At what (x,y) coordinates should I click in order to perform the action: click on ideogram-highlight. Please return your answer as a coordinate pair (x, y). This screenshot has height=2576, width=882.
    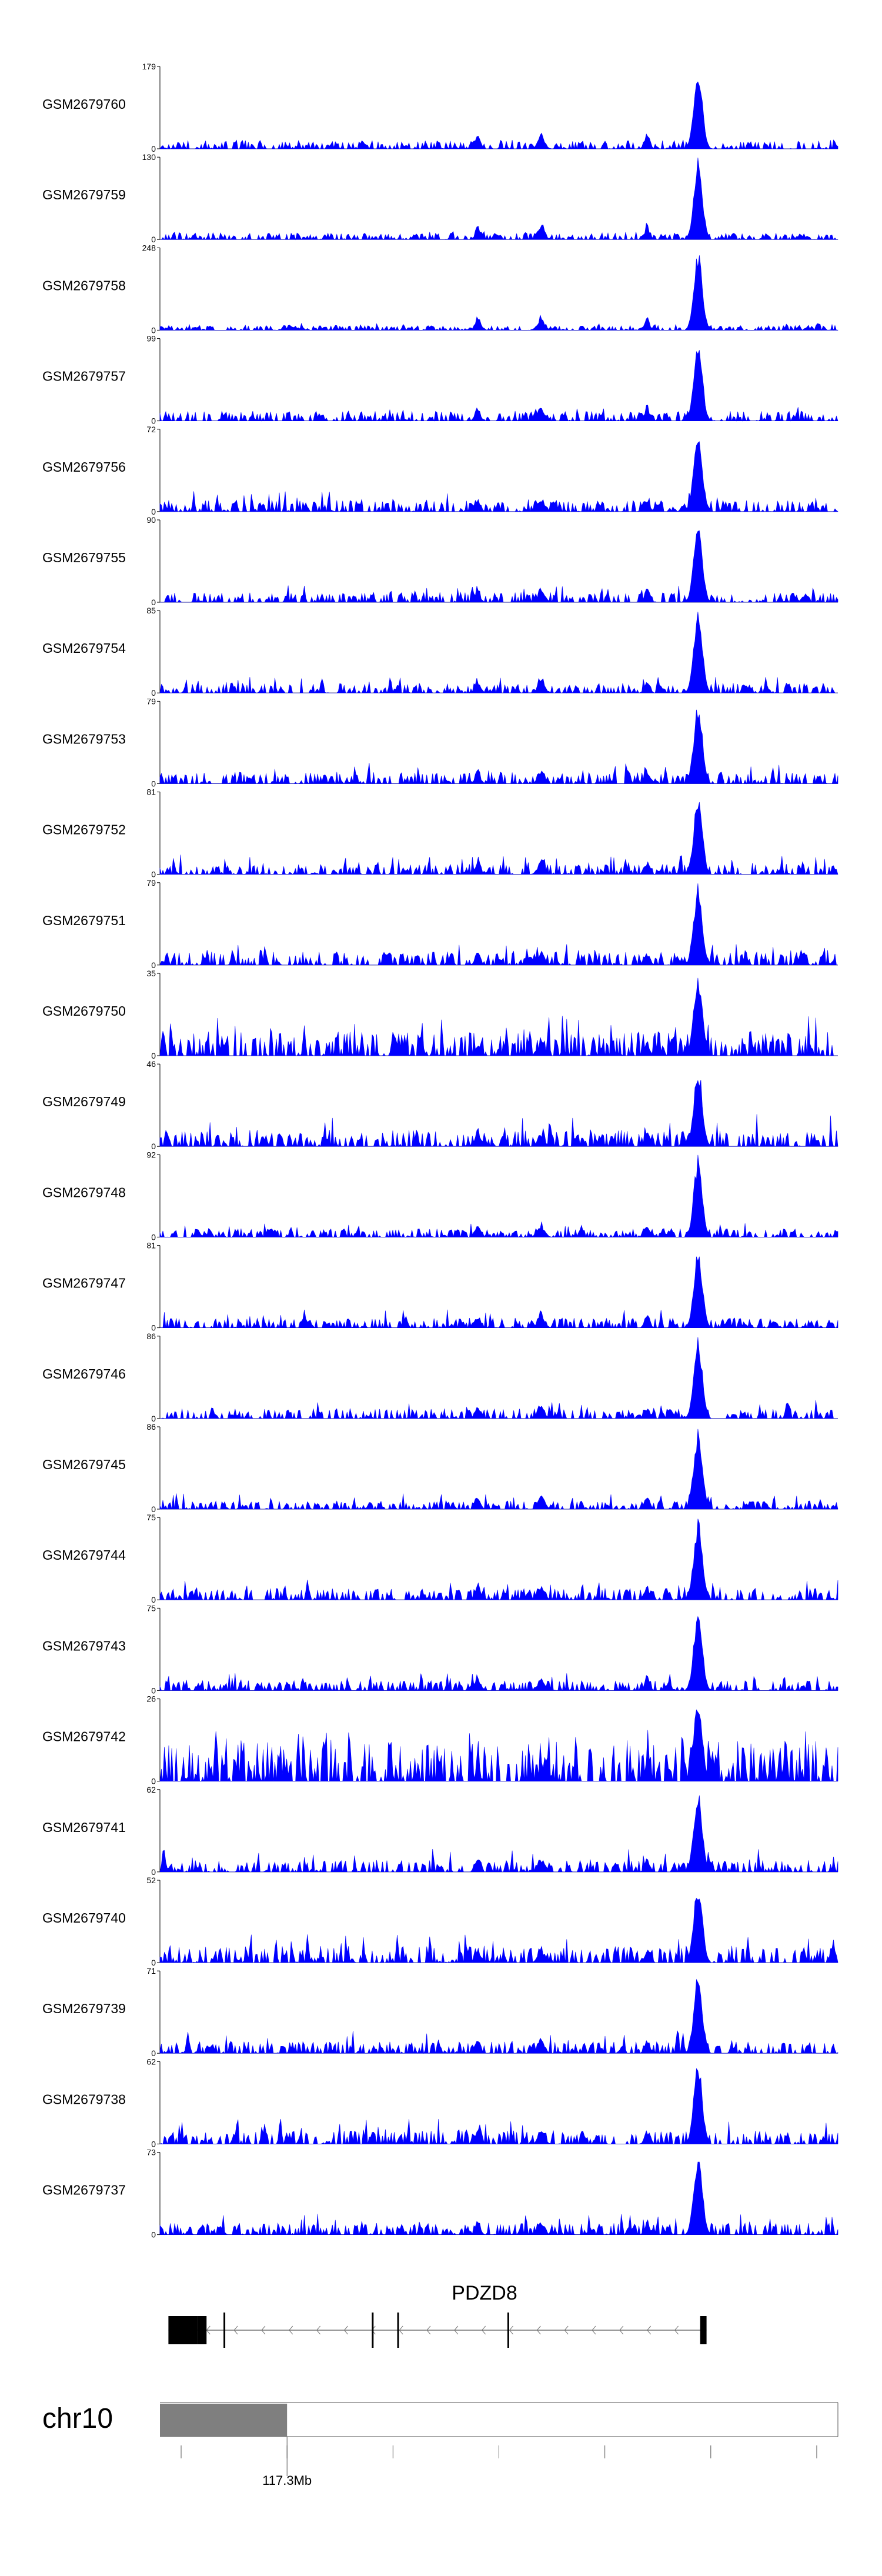
    Looking at the image, I should click on (224, 2420).